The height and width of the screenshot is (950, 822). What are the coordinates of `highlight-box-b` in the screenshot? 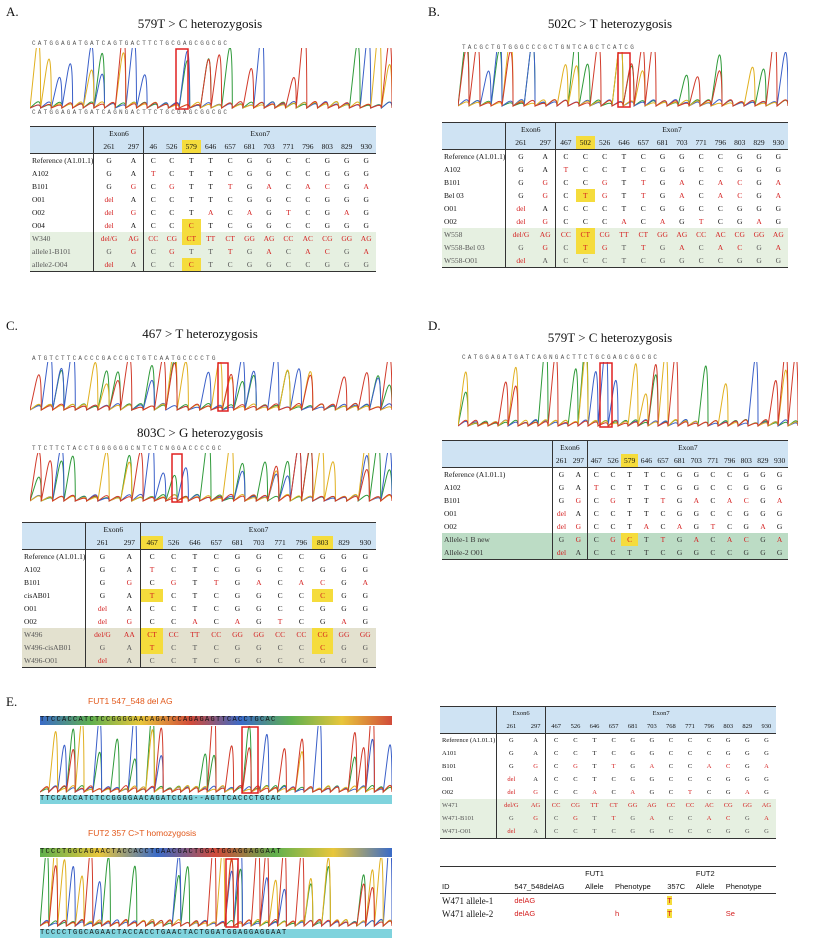 It's located at (624, 80).